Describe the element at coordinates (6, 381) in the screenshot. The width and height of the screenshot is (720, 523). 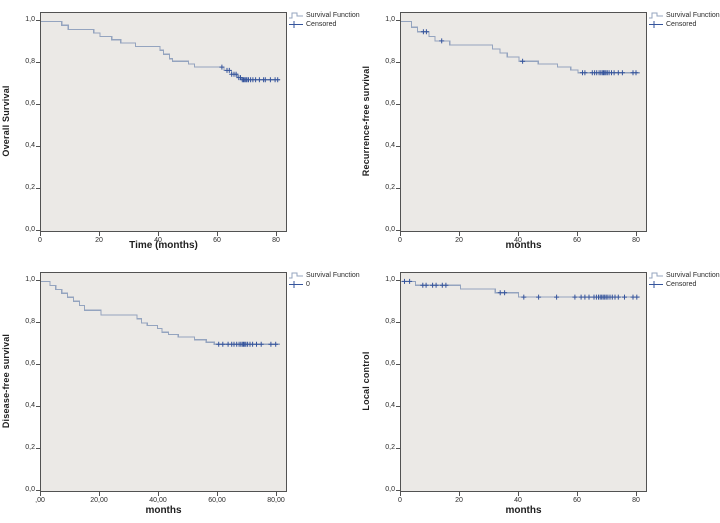
I see `y-axis-label: Disease-free survival` at that location.